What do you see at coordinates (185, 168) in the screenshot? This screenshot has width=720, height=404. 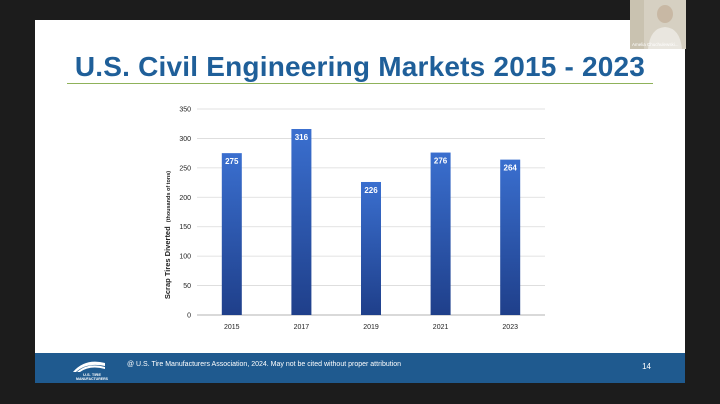 I see `y-tick-label: 250` at bounding box center [185, 168].